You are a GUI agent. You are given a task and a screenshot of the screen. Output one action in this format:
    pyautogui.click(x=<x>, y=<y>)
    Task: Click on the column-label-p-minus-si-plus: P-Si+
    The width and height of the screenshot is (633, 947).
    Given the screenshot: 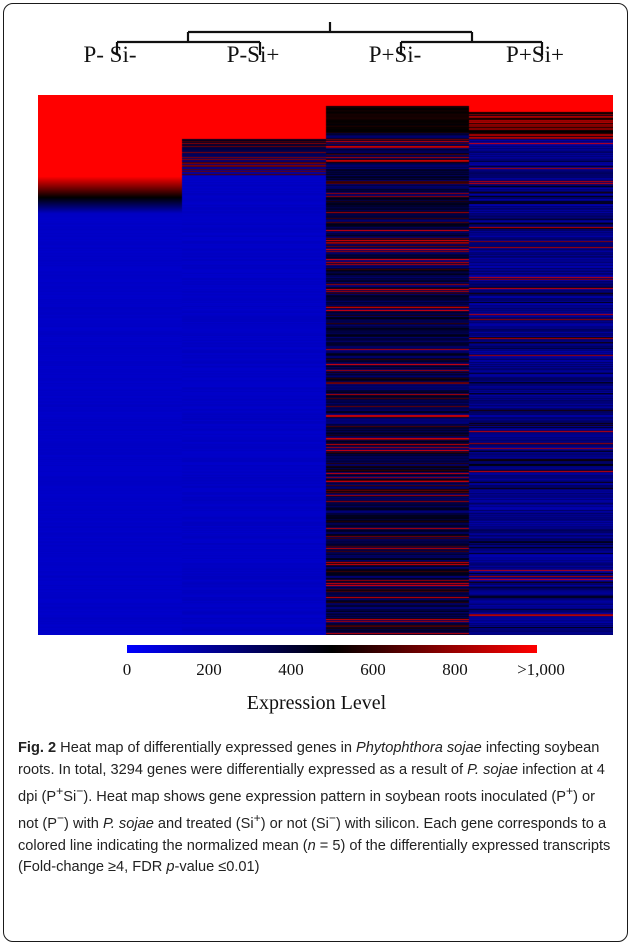 What is the action you would take?
    pyautogui.click(x=253, y=54)
    